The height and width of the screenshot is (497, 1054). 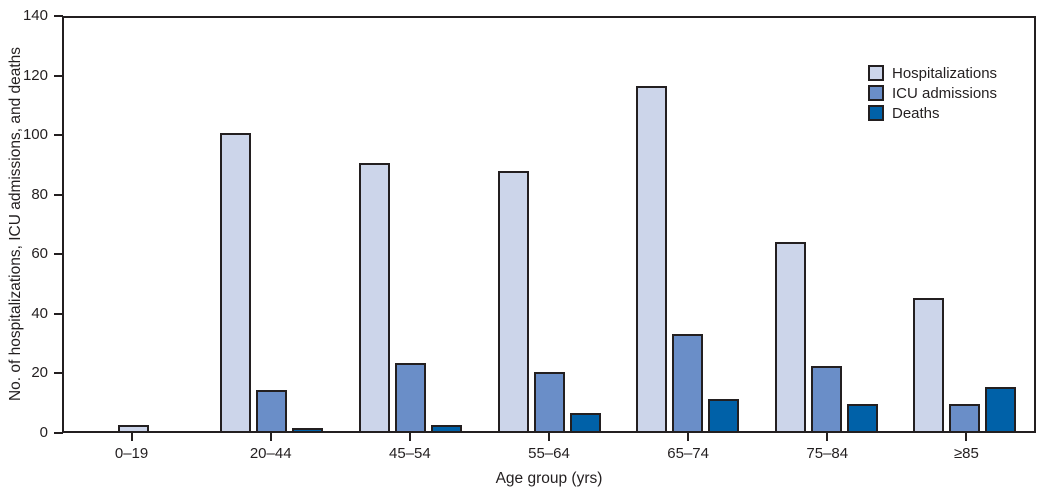 What do you see at coordinates (409, 453) in the screenshot?
I see `x-tick-label: 45–54` at bounding box center [409, 453].